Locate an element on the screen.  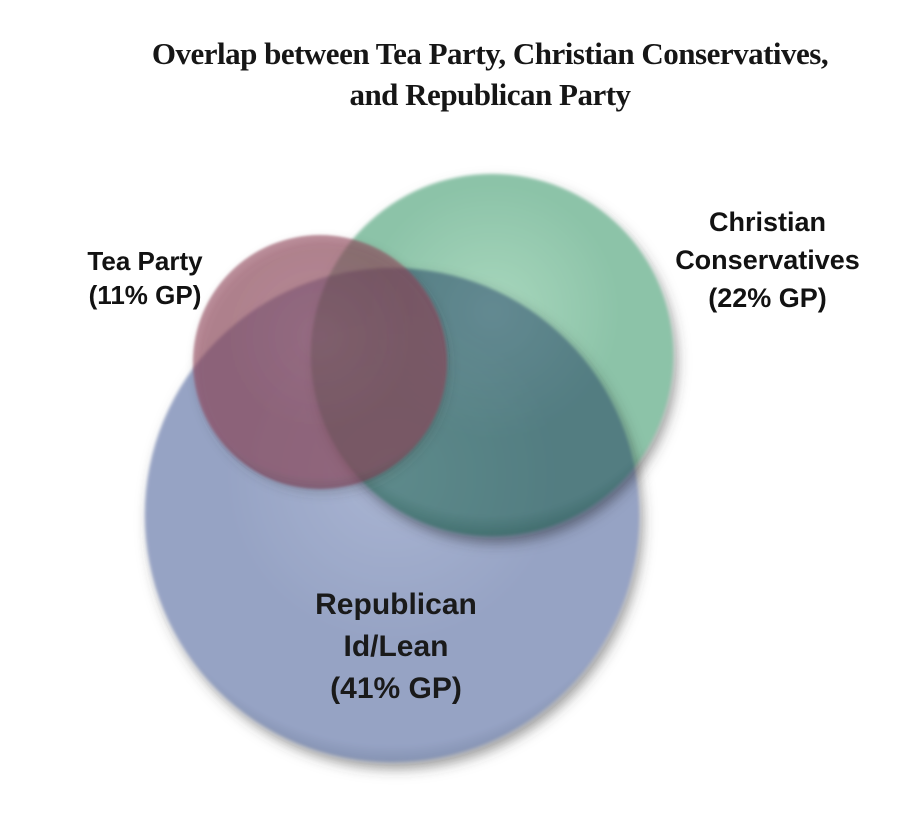
tea-party-label: Tea Party (11% GP) is located at coordinates (145, 278).